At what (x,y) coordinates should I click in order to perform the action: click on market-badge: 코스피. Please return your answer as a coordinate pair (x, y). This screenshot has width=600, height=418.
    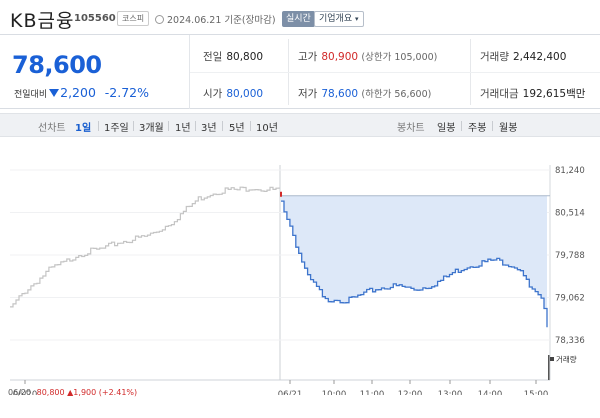
    Looking at the image, I should click on (133, 18).